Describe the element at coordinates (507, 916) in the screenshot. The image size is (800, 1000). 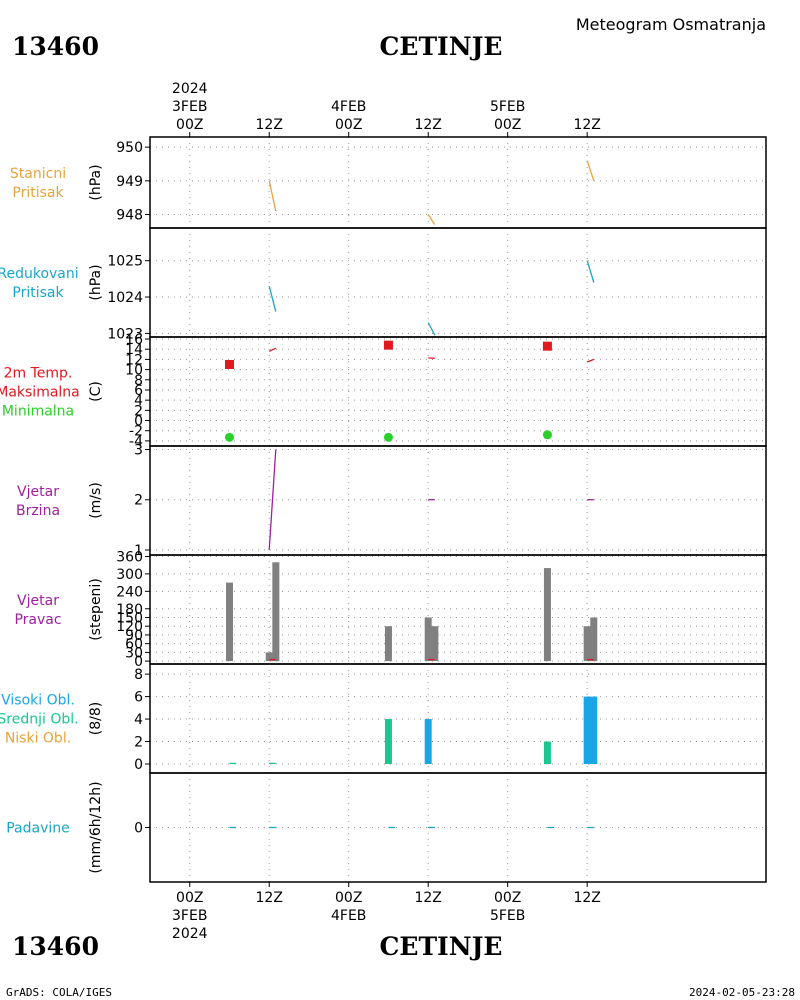
I see `x-tick-label-bottom: 5FEB` at that location.